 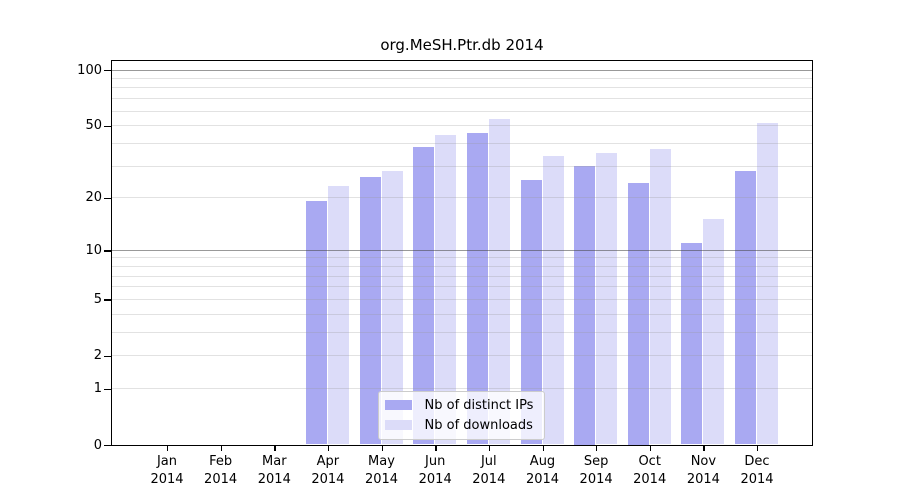 What do you see at coordinates (757, 461) in the screenshot?
I see `x-tick-month: Dec` at bounding box center [757, 461].